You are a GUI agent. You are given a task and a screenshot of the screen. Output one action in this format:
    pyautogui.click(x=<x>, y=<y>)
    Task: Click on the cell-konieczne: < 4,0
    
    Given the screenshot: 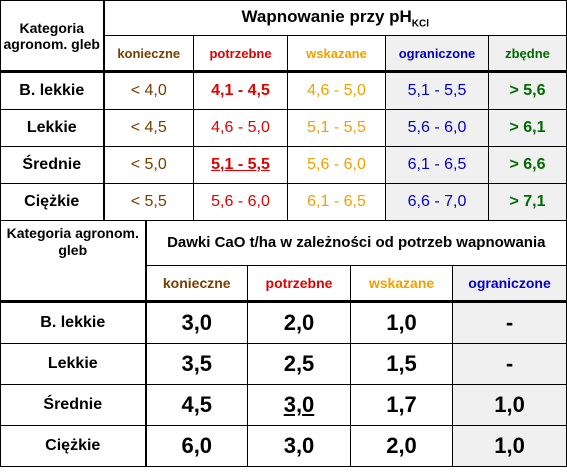 What is the action you would take?
    pyautogui.click(x=148, y=90)
    